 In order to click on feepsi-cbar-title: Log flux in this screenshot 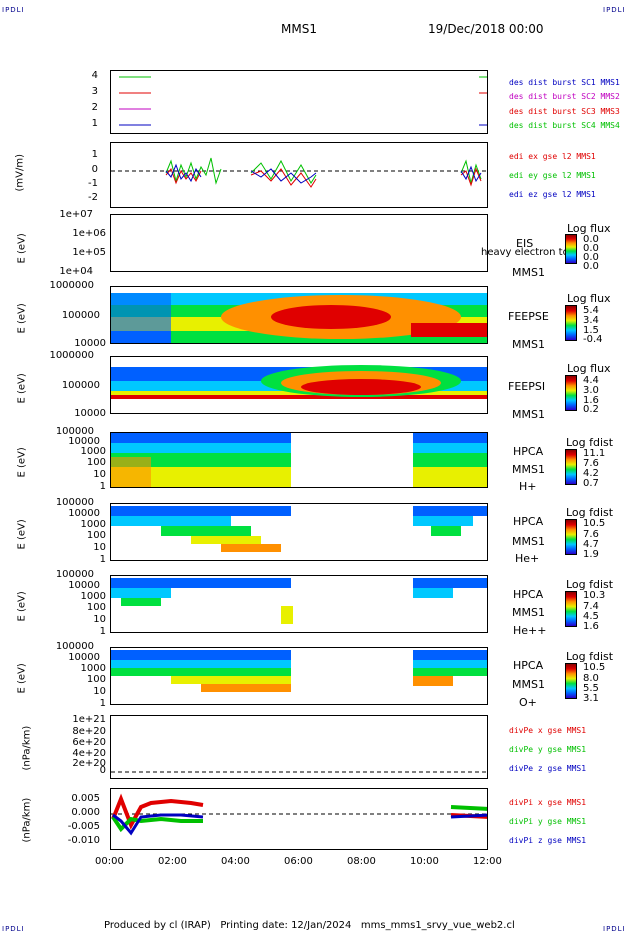, I will do `click(589, 368)`.